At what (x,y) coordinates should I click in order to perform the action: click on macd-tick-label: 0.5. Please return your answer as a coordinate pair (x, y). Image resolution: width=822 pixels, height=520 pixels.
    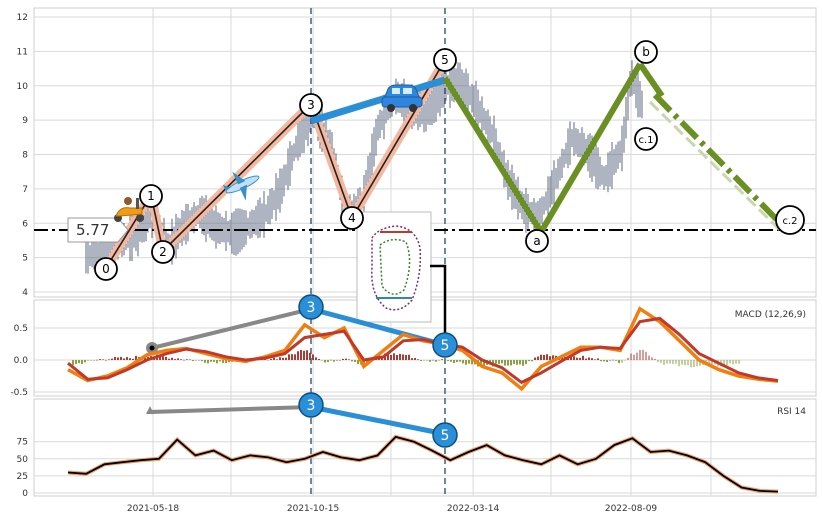
    Looking at the image, I should click on (21, 329).